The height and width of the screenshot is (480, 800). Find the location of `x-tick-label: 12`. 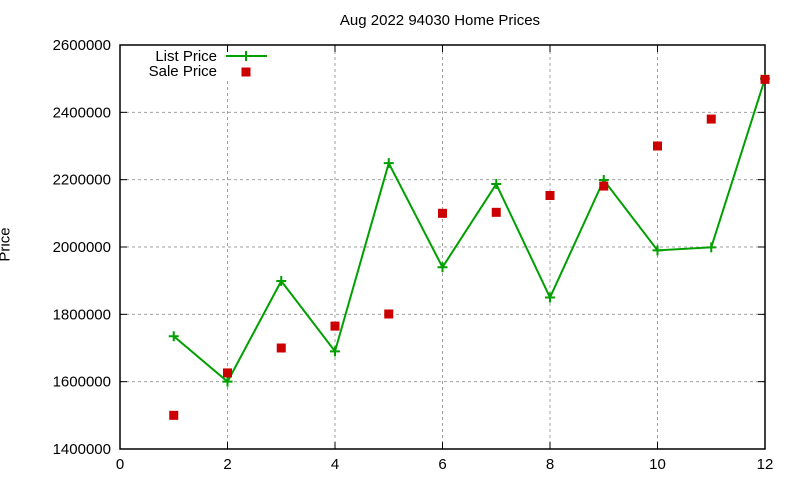

x-tick-label: 12 is located at coordinates (765, 464).